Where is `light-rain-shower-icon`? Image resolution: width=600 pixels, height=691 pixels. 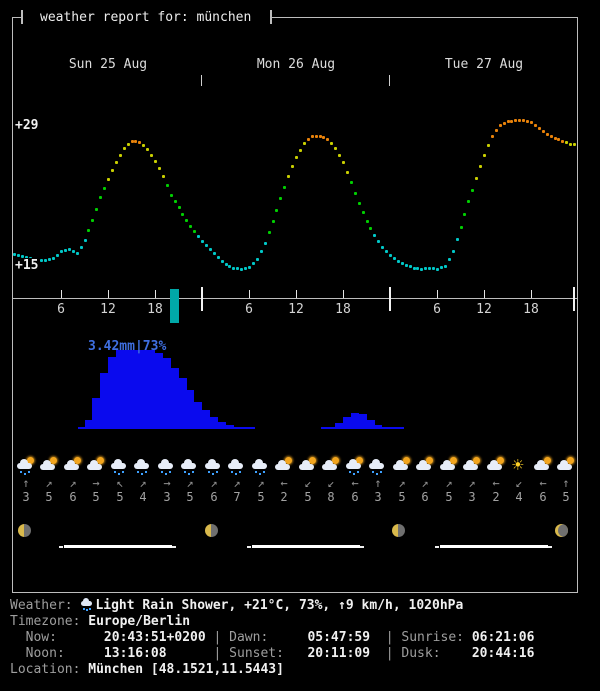 light-rain-shower-icon is located at coordinates (87, 604).